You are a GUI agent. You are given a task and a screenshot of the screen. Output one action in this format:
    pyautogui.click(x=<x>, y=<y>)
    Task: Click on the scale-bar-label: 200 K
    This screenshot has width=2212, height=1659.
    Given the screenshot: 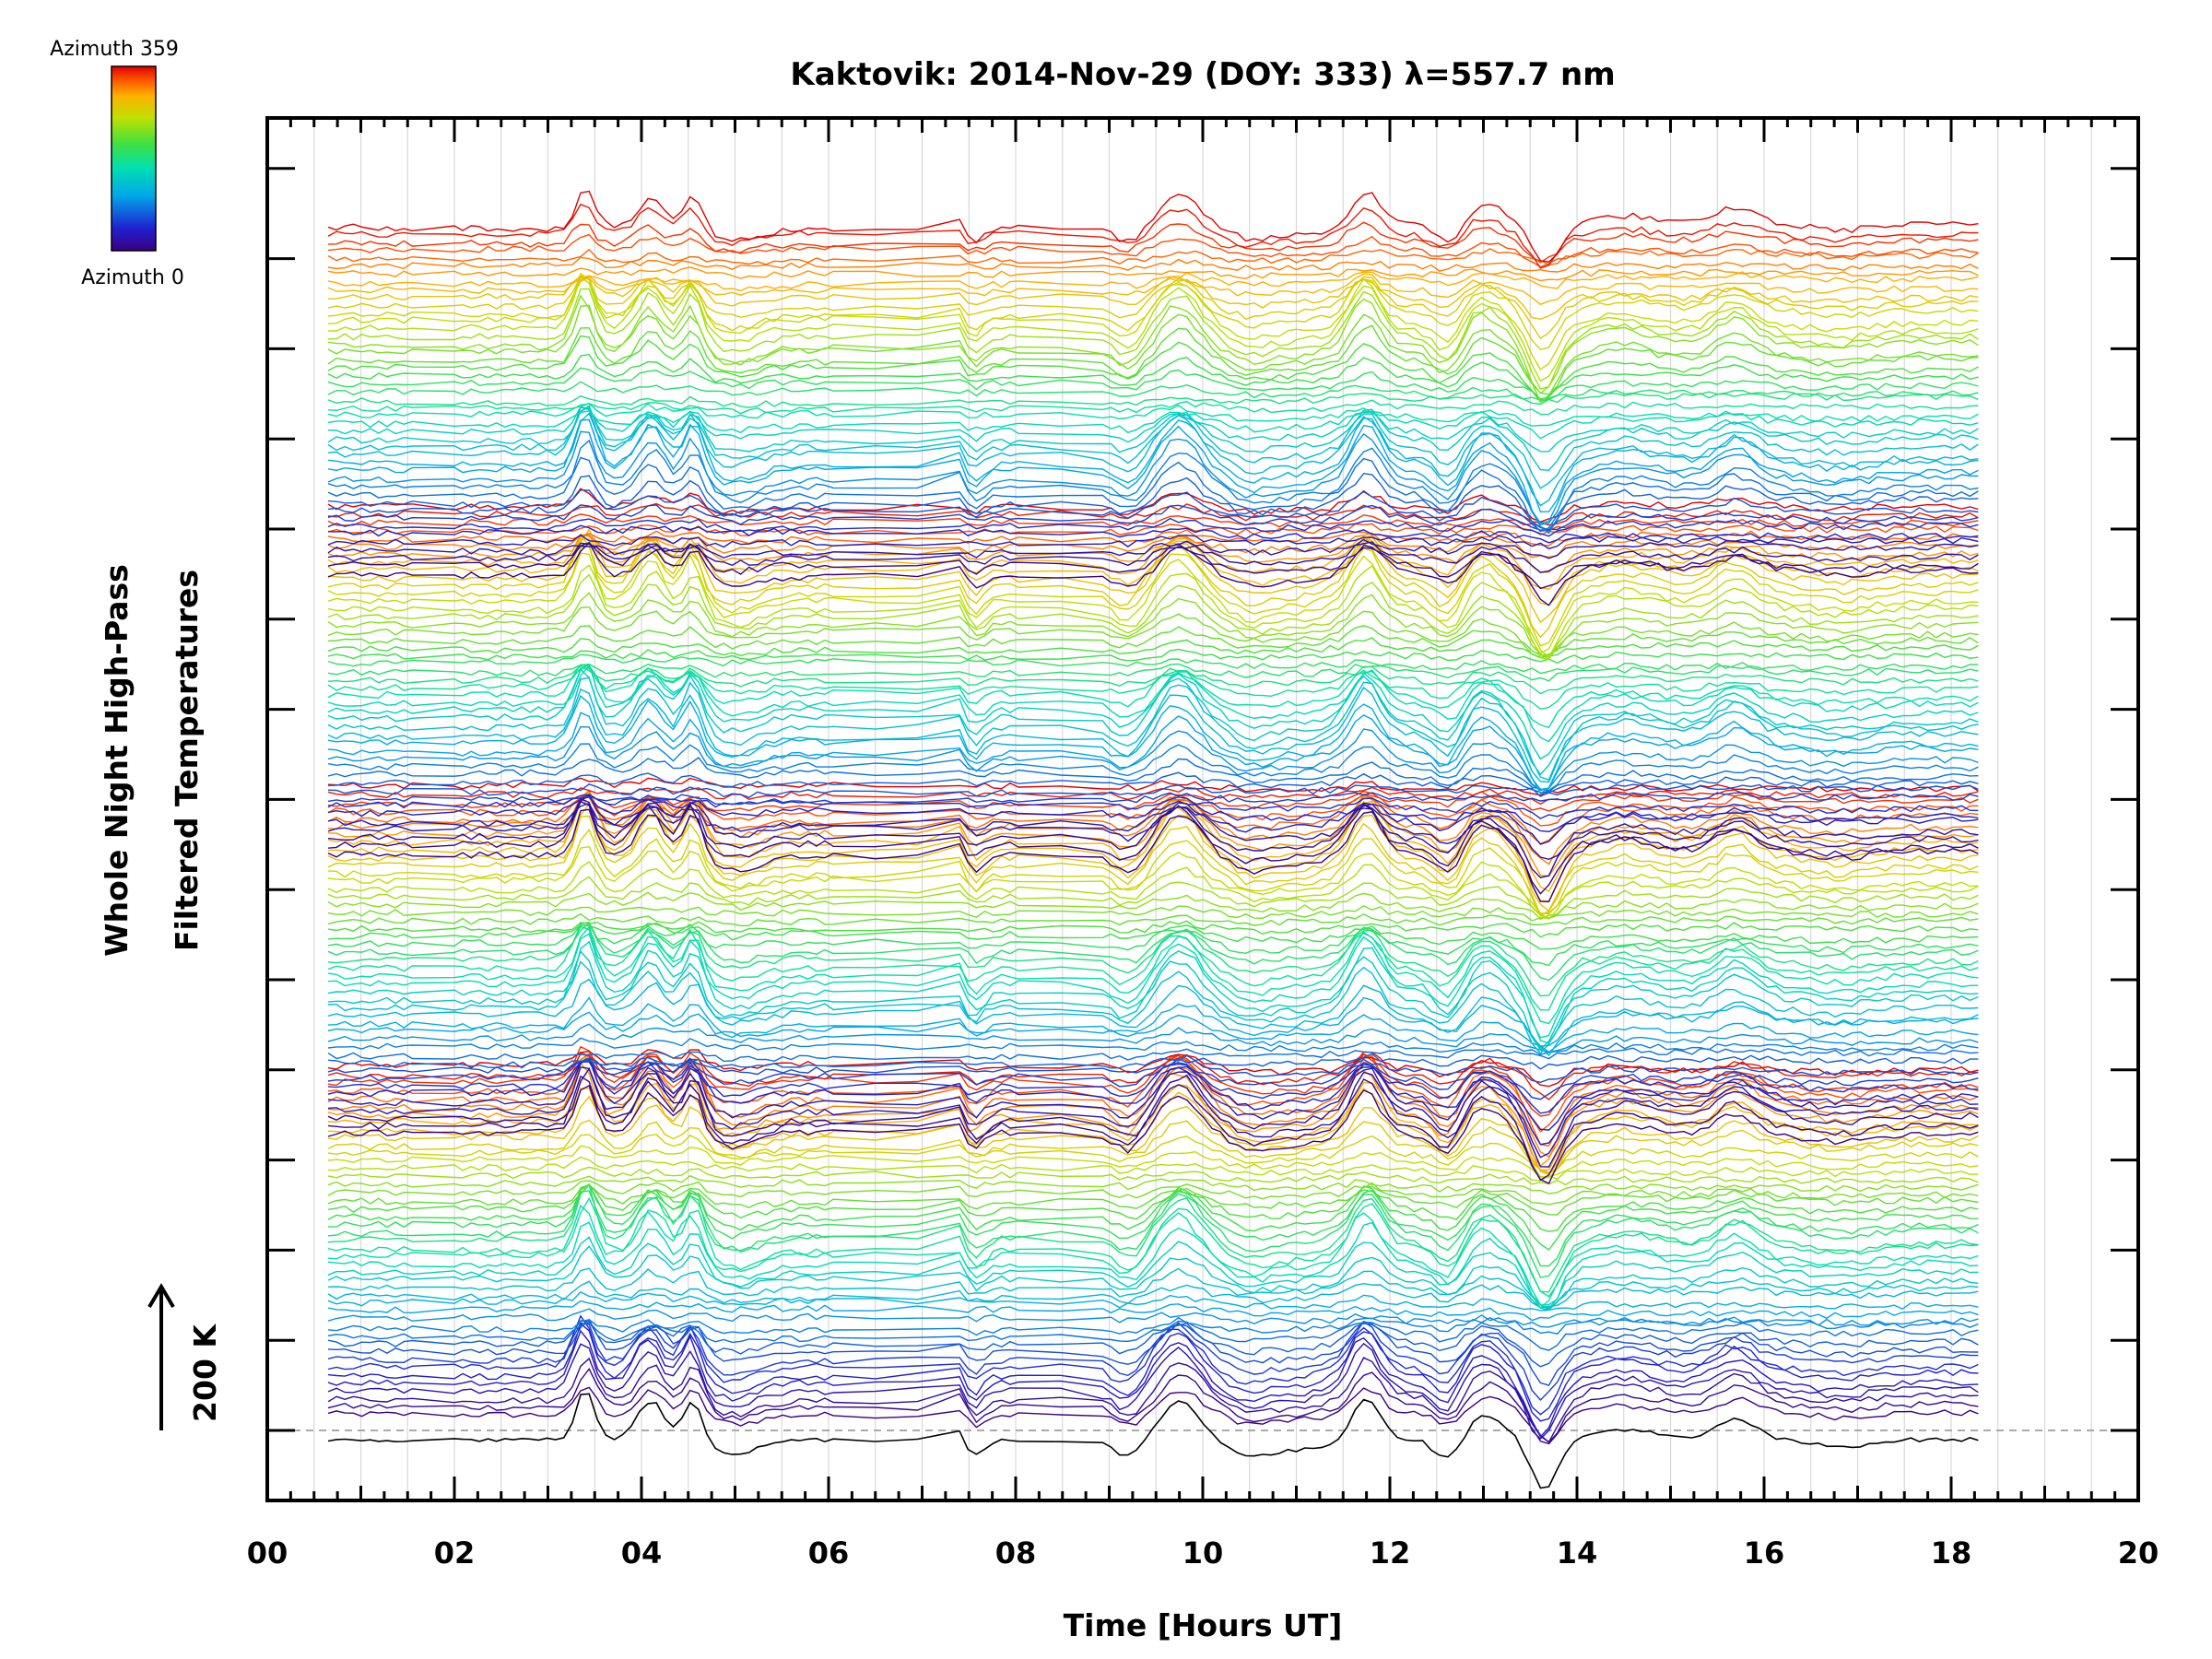 What is the action you would take?
    pyautogui.click(x=205, y=1373)
    